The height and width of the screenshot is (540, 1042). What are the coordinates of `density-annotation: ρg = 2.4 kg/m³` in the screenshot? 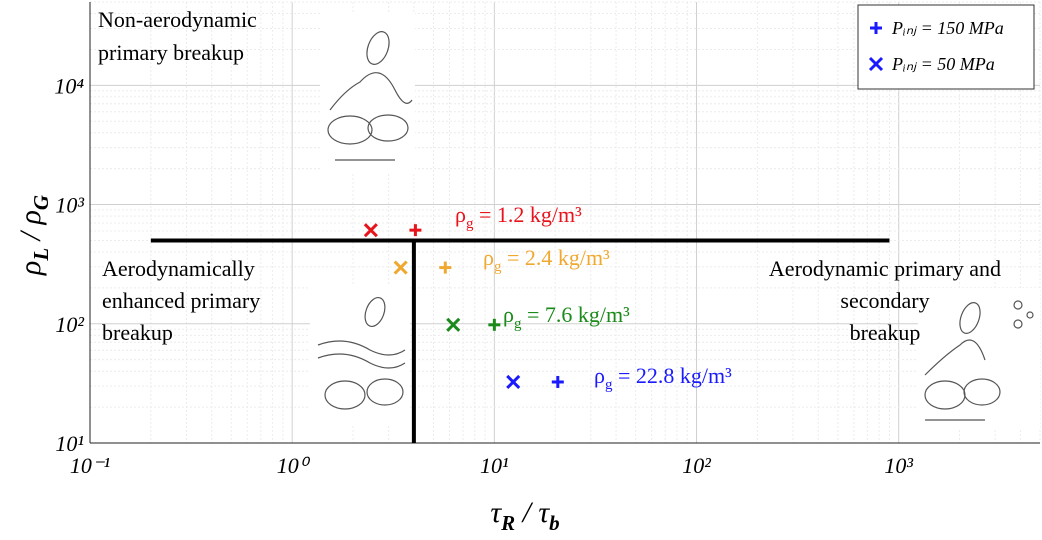 It's located at (546, 260).